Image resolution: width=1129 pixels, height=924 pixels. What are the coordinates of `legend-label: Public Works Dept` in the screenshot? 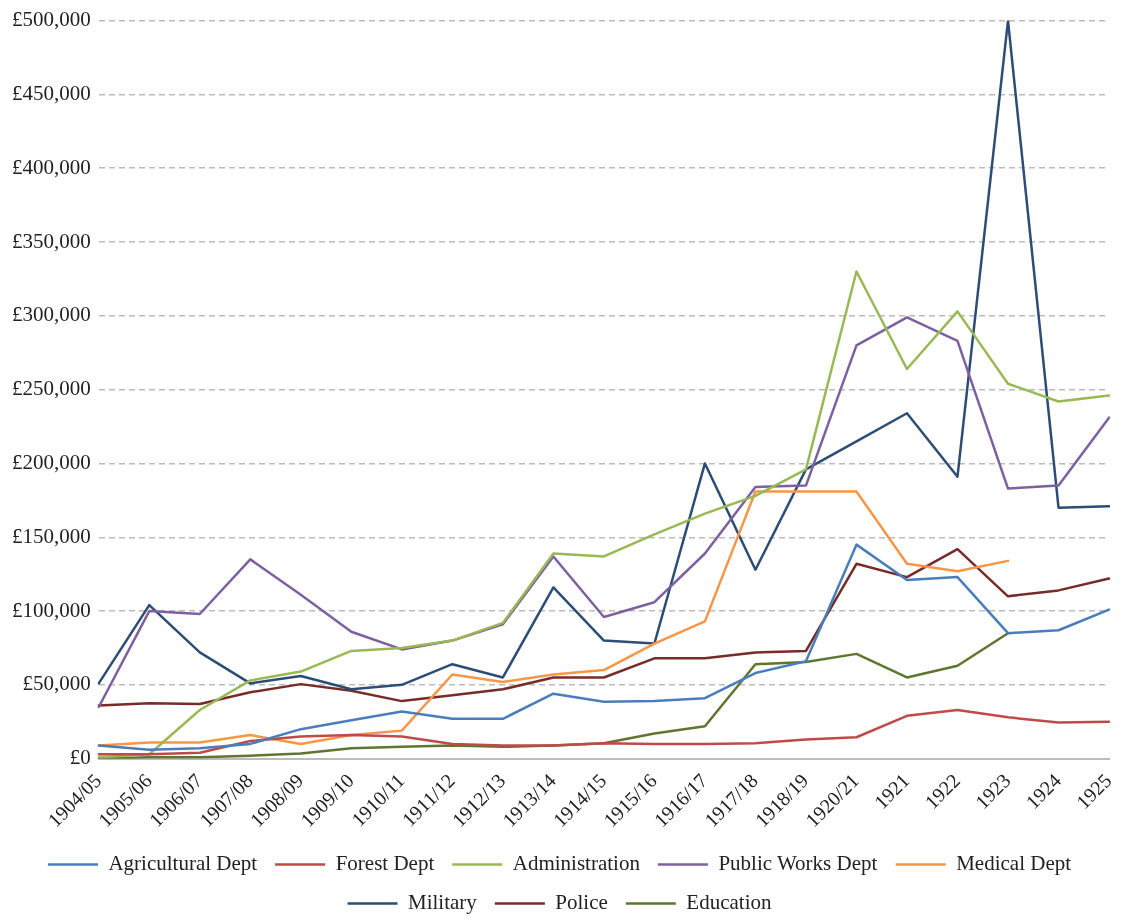 It's located at (798, 863).